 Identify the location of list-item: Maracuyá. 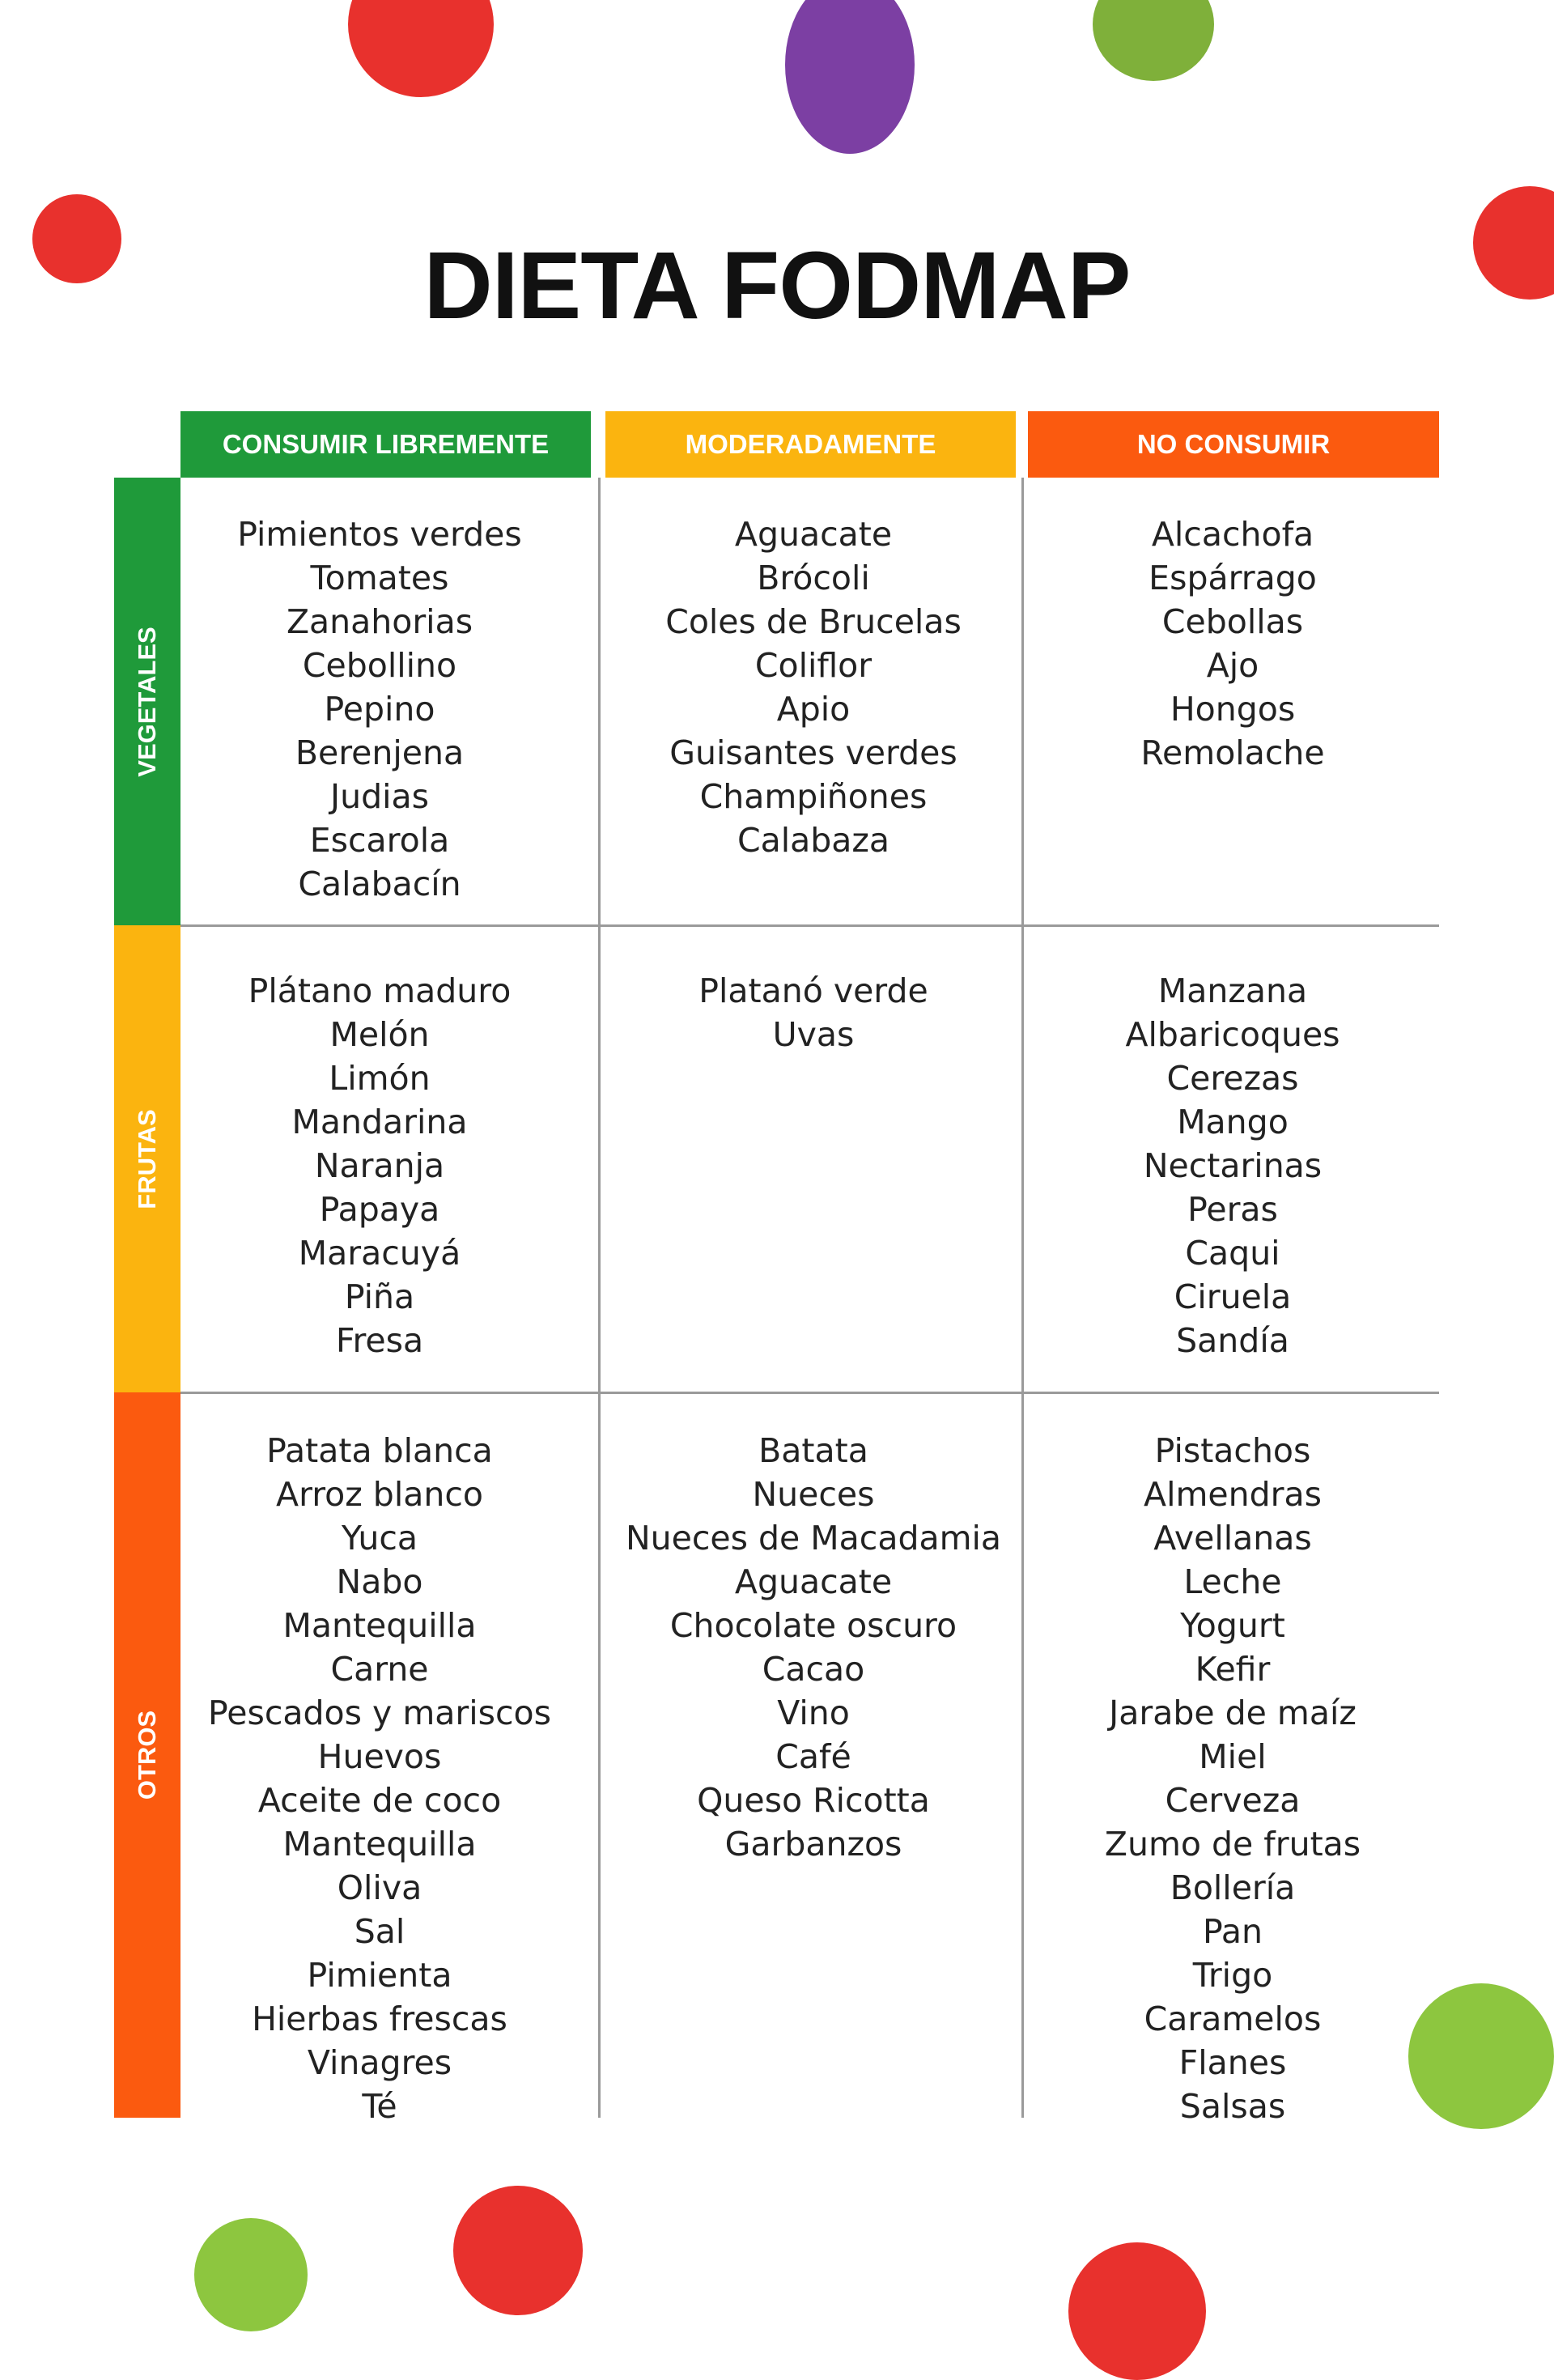
(379, 1253).